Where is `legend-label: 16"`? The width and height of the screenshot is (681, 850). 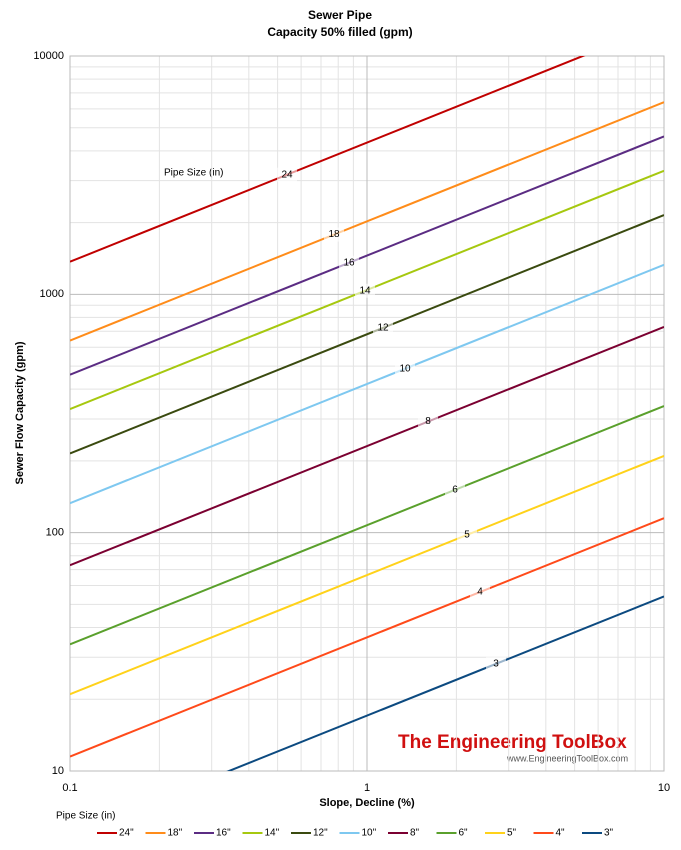
legend-label: 16" is located at coordinates (223, 833).